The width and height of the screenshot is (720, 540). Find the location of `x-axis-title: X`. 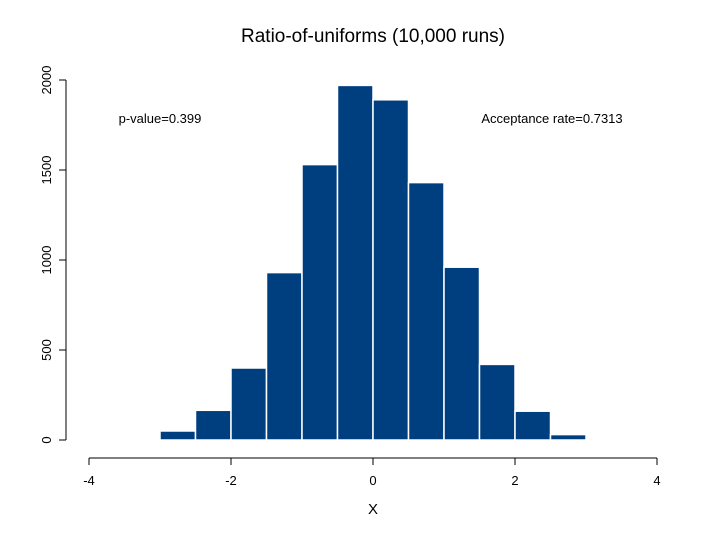

x-axis-title: X is located at coordinates (373, 509).